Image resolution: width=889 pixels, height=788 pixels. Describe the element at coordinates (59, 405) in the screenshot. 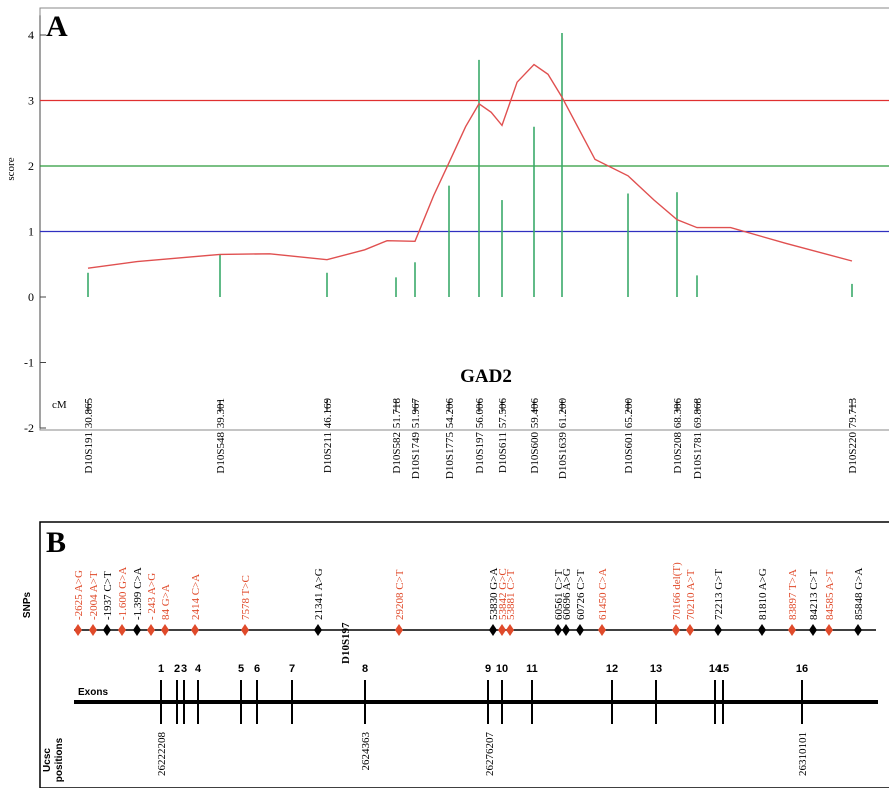

I see `cm-label: cM` at that location.